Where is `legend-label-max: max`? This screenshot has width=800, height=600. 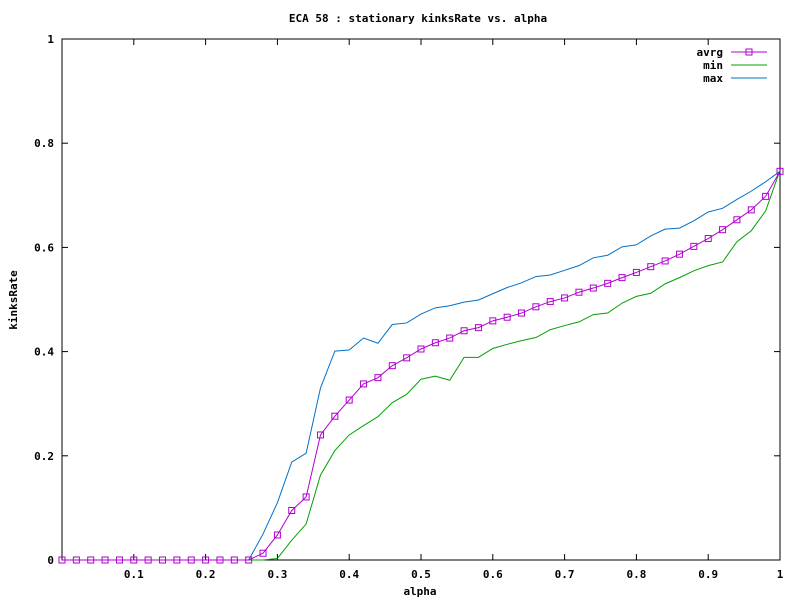 legend-label-max: max is located at coordinates (713, 78).